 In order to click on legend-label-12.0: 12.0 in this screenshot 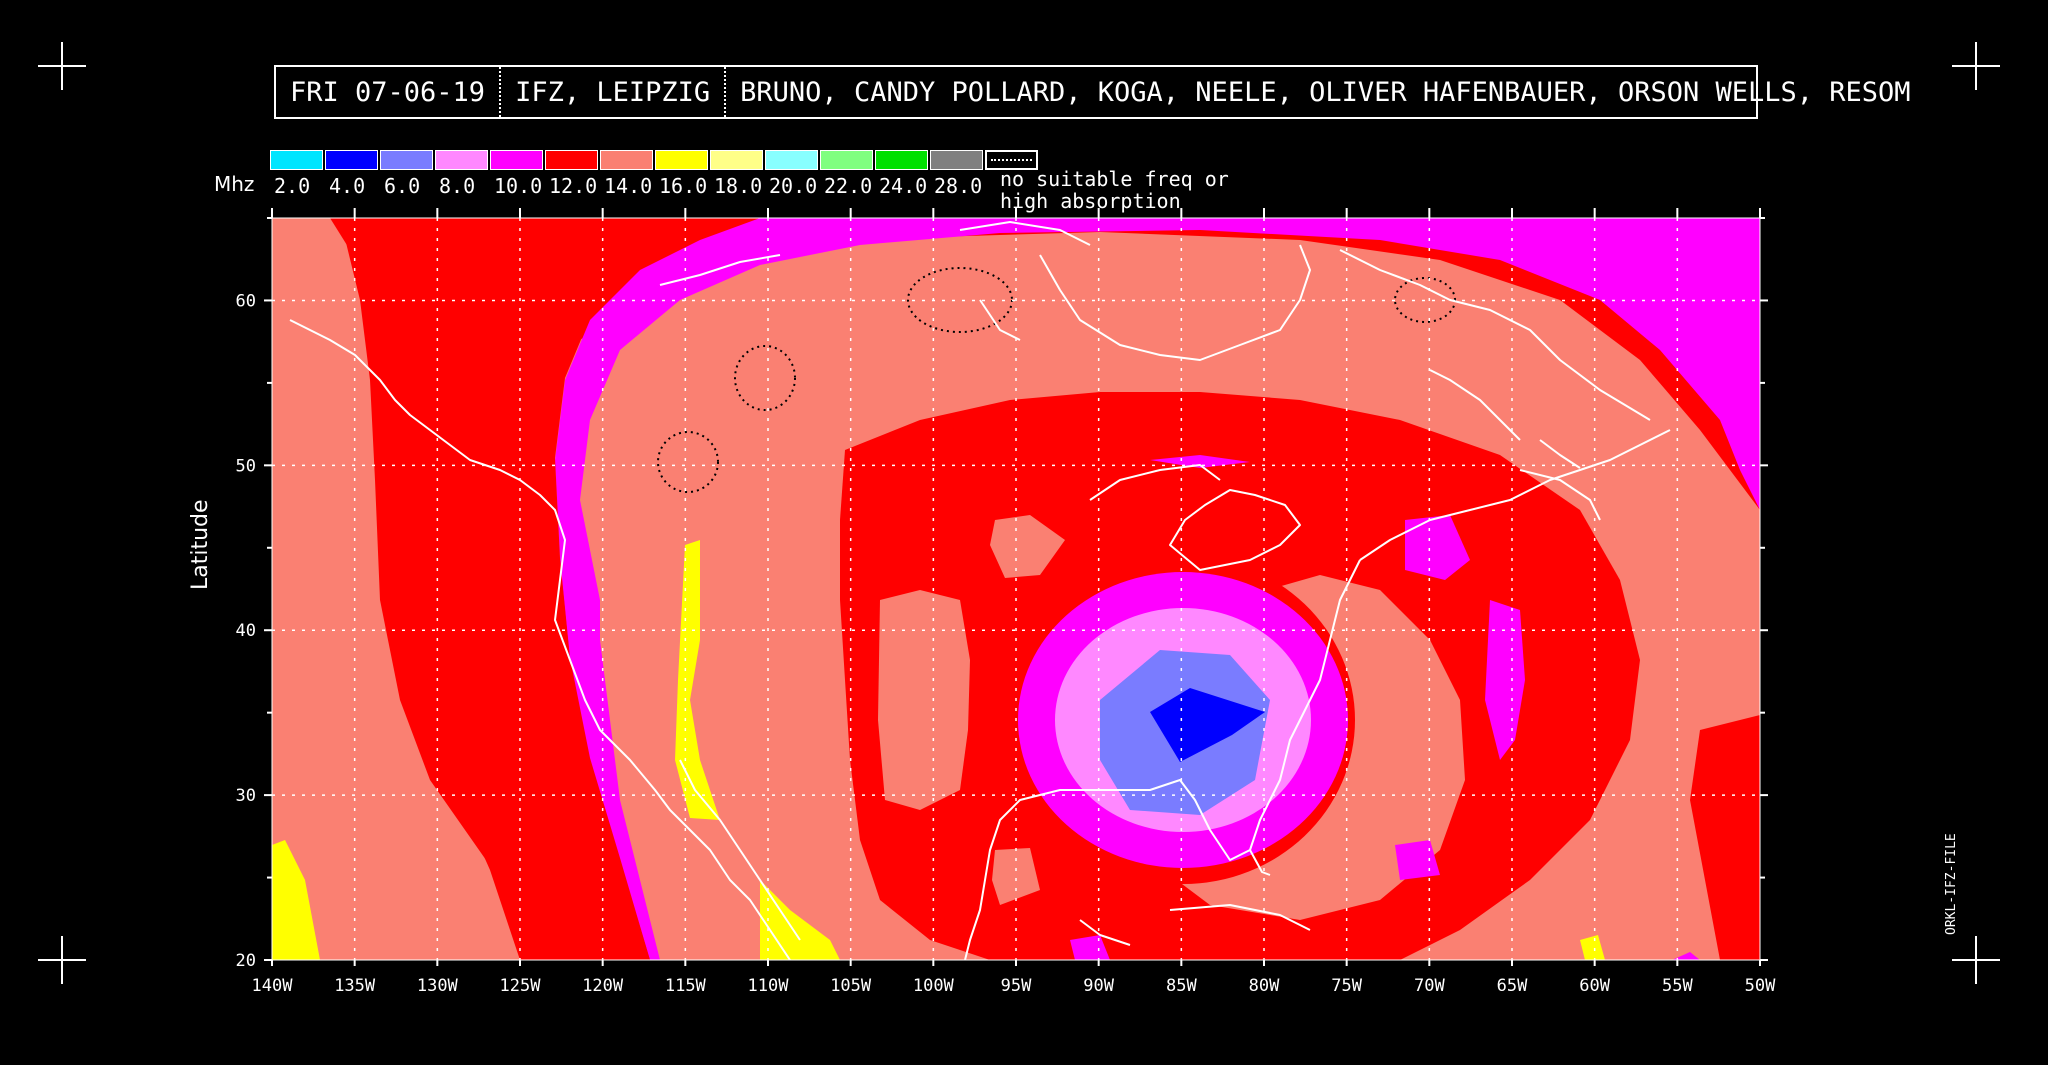, I will do `click(573, 186)`.